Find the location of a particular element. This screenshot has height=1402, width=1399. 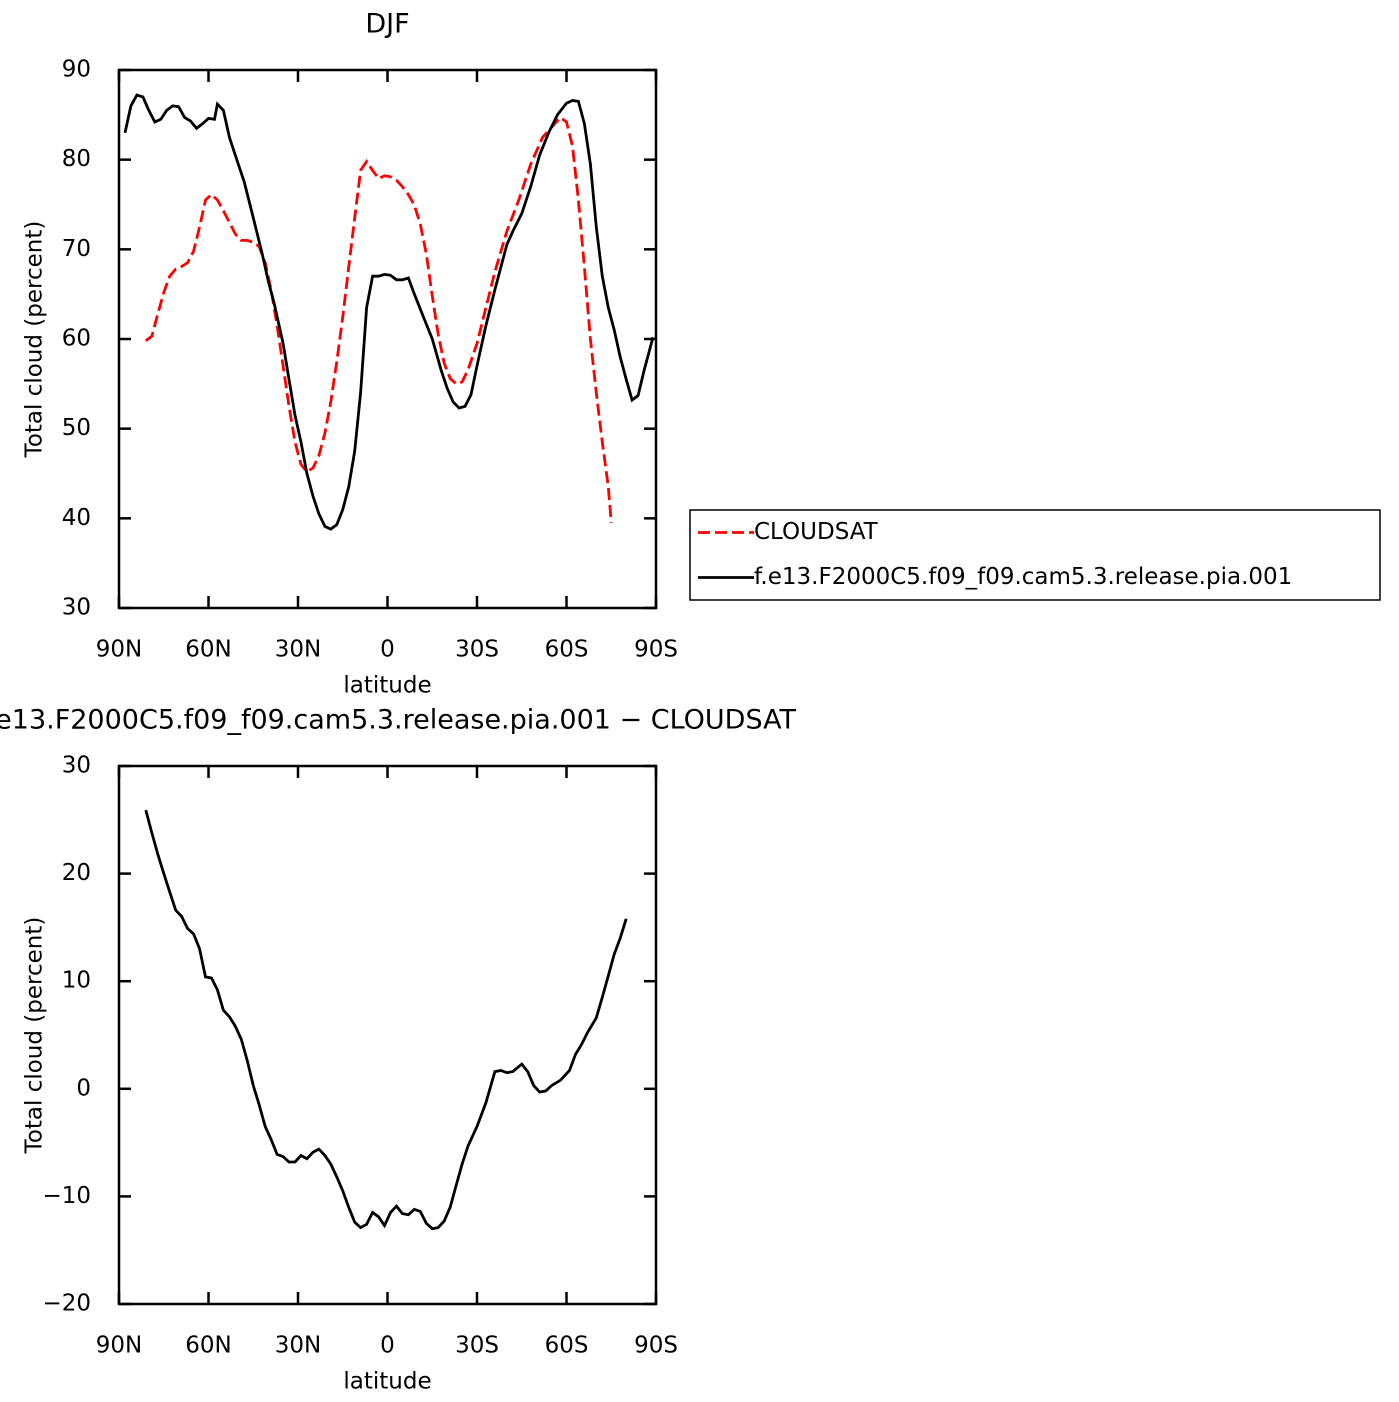

y-tick-label: 90 is located at coordinates (76, 70).